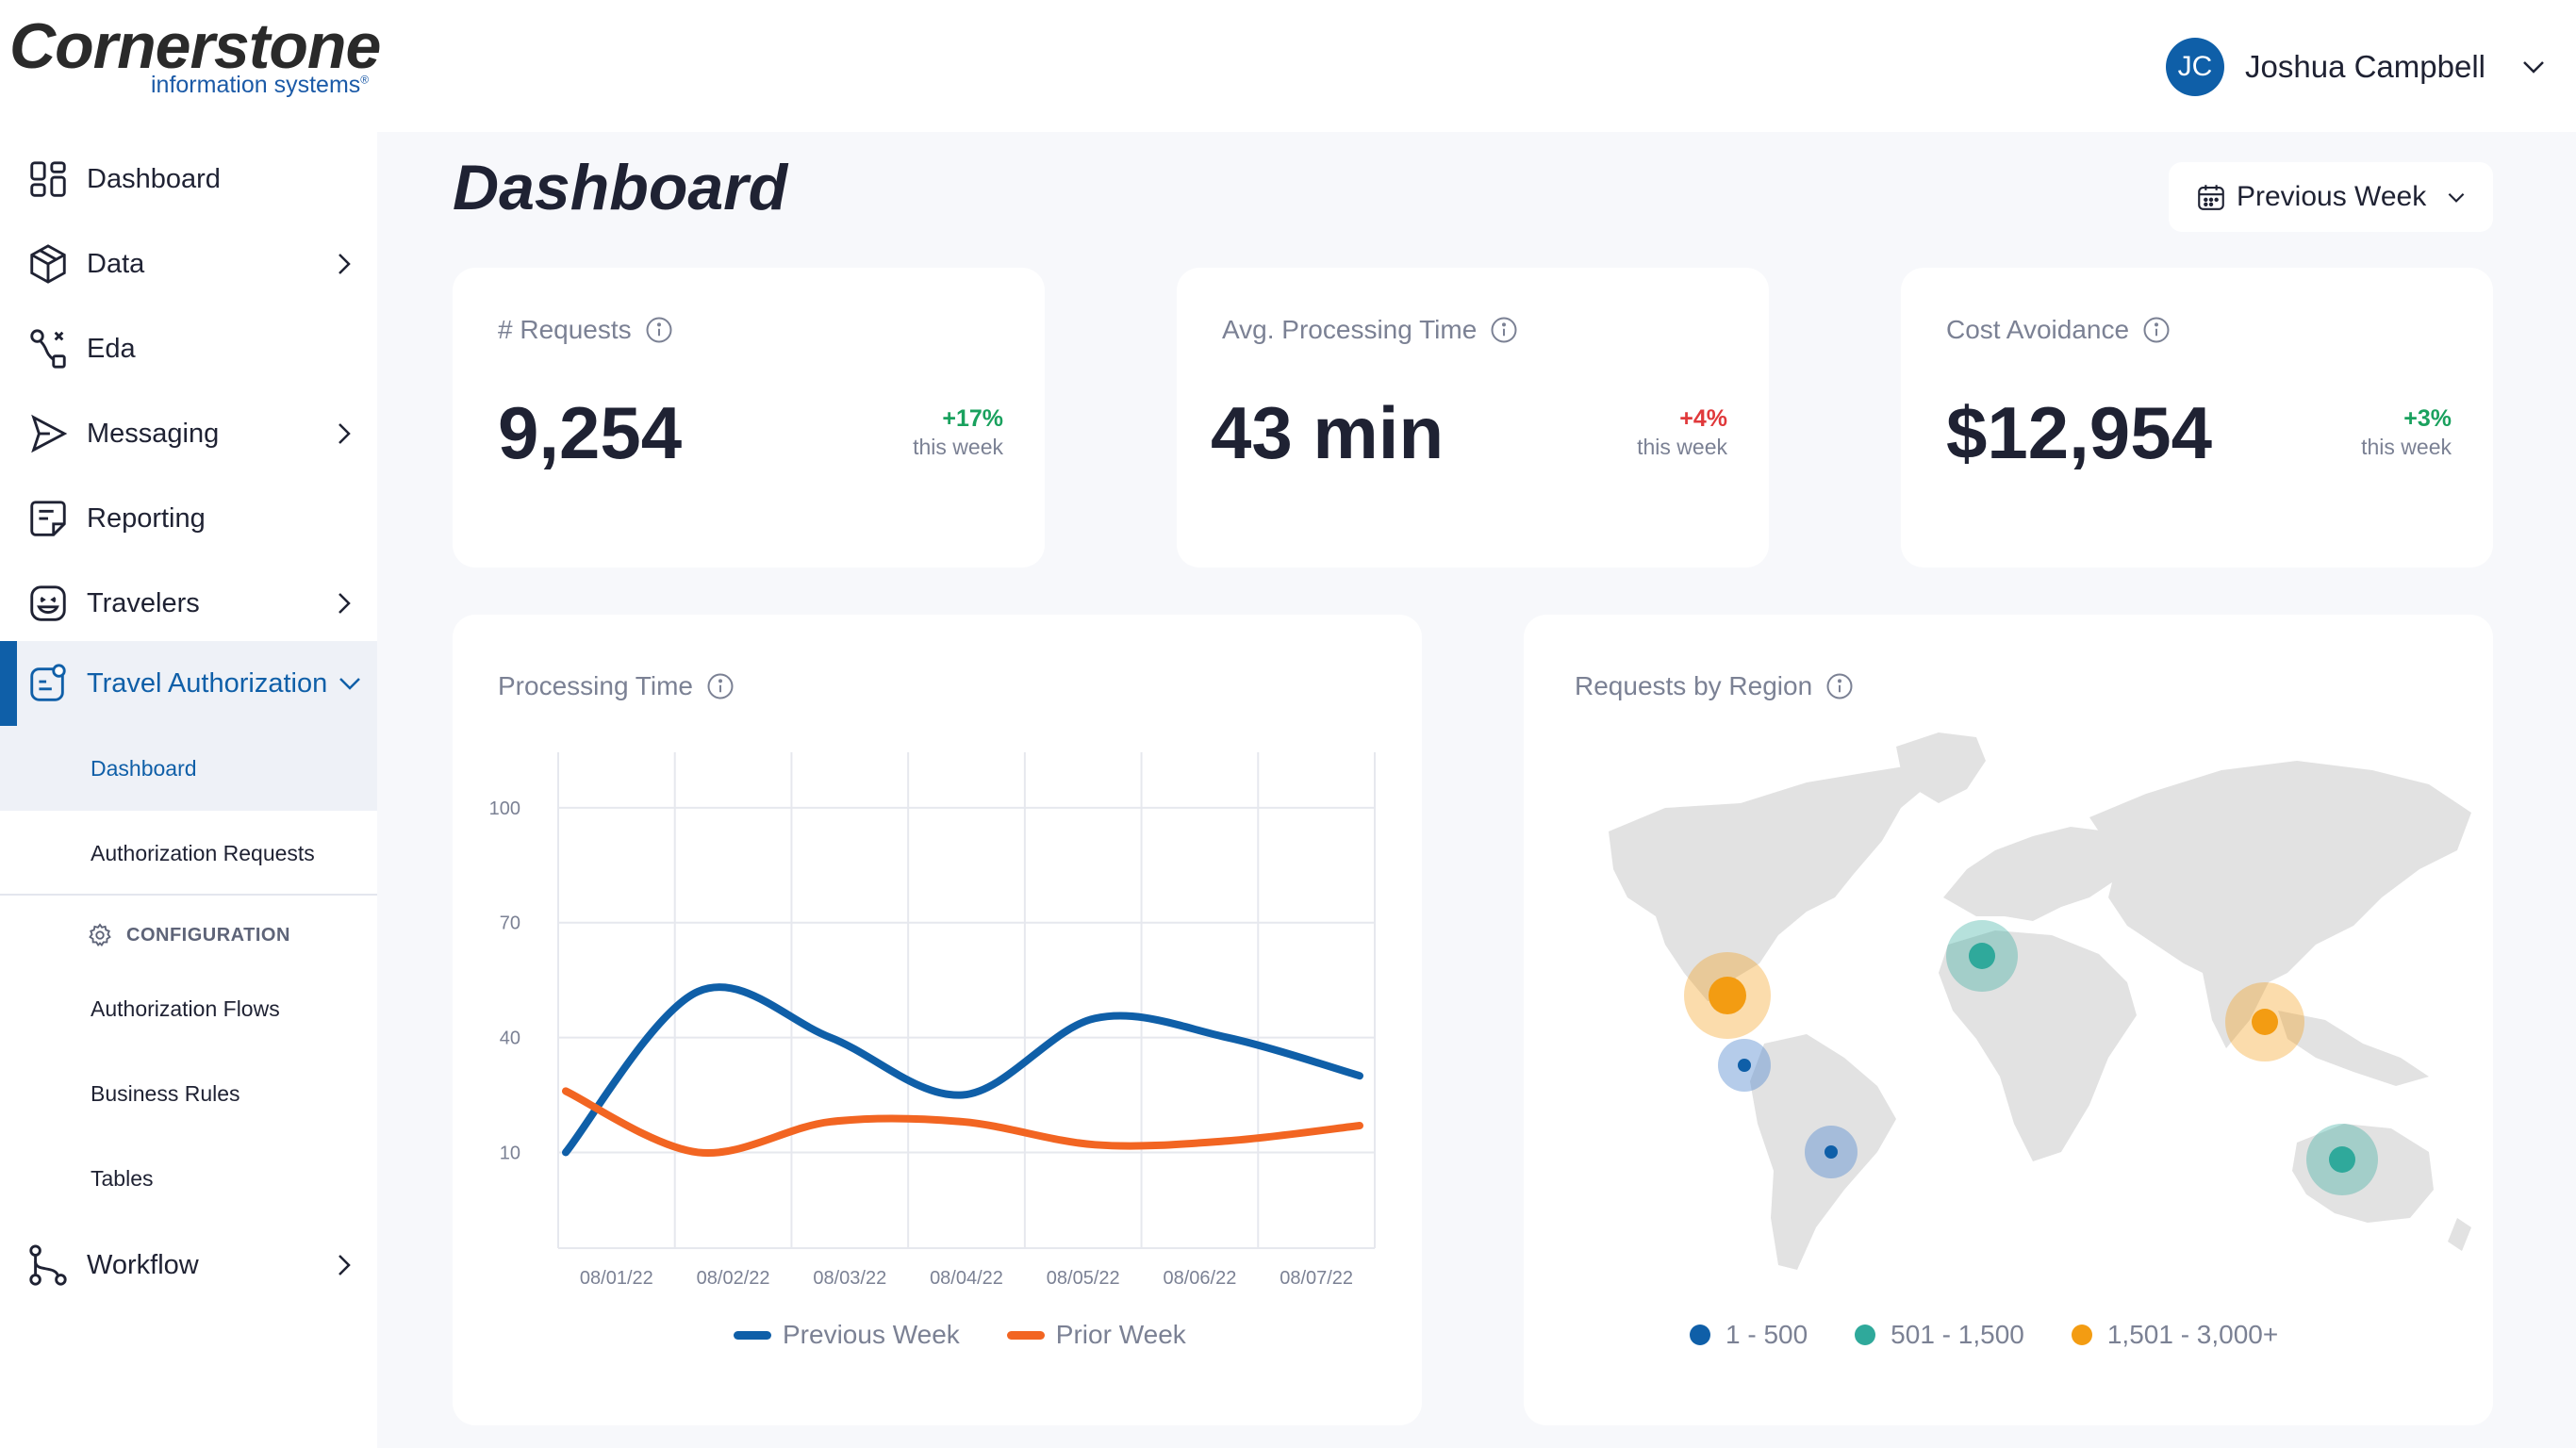 This screenshot has height=1448, width=2576. I want to click on x-tick-label: 08/07/22, so click(1316, 1278).